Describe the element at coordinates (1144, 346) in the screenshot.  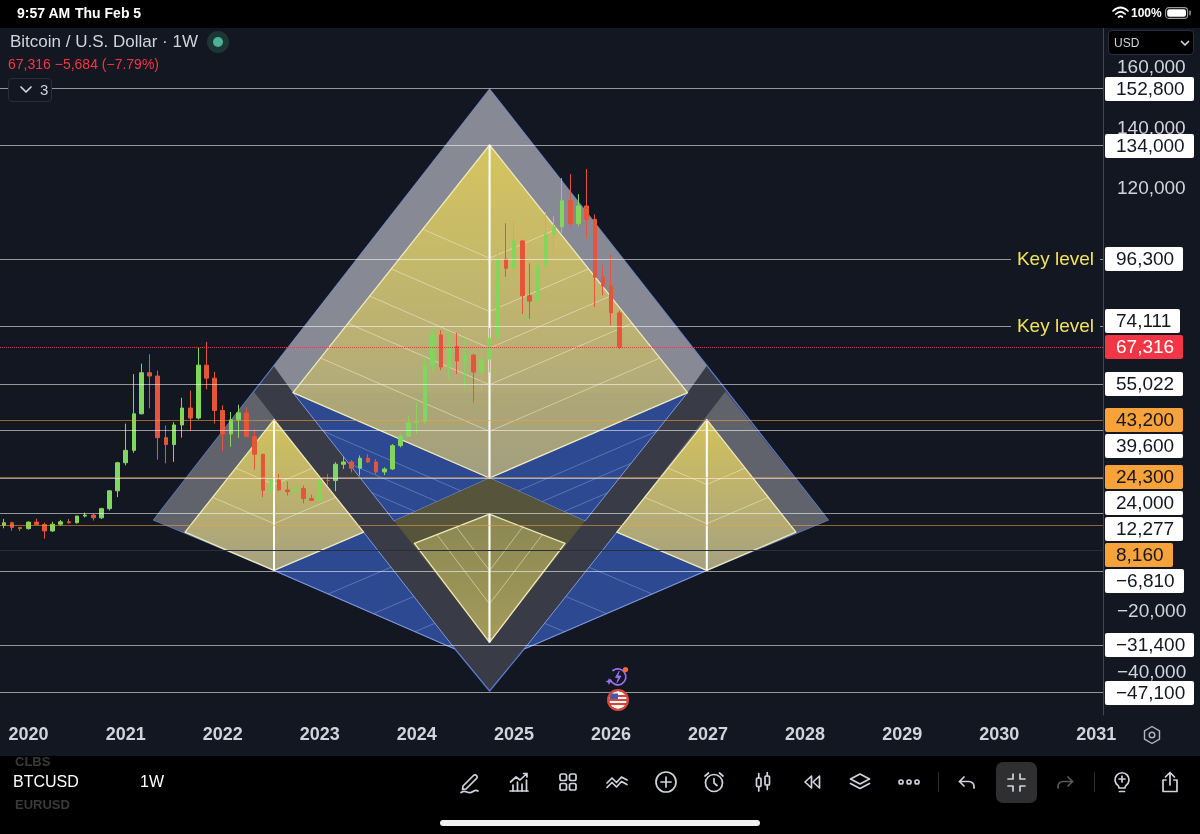
I see `text: 67,316` at that location.